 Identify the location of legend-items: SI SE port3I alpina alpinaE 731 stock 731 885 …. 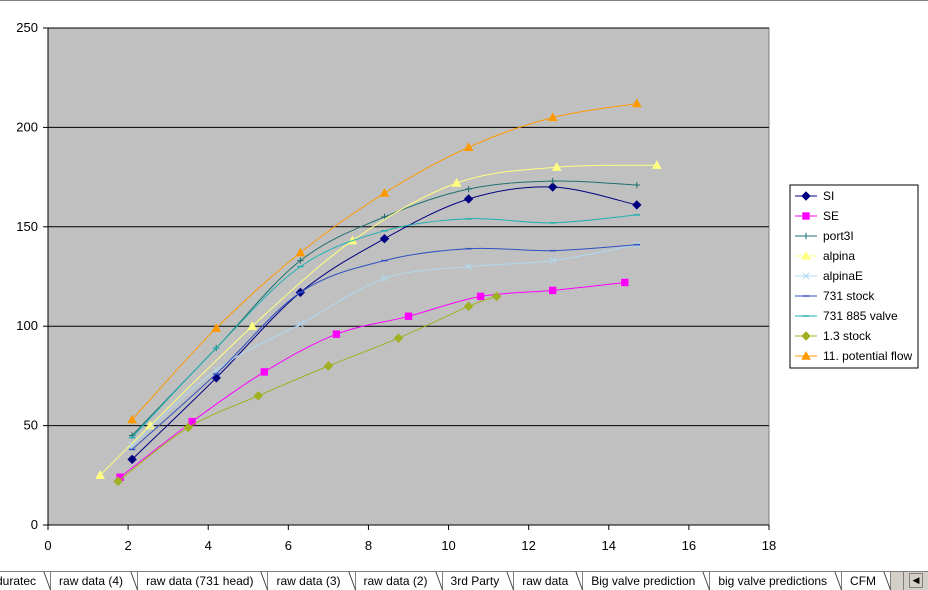
(854, 276).